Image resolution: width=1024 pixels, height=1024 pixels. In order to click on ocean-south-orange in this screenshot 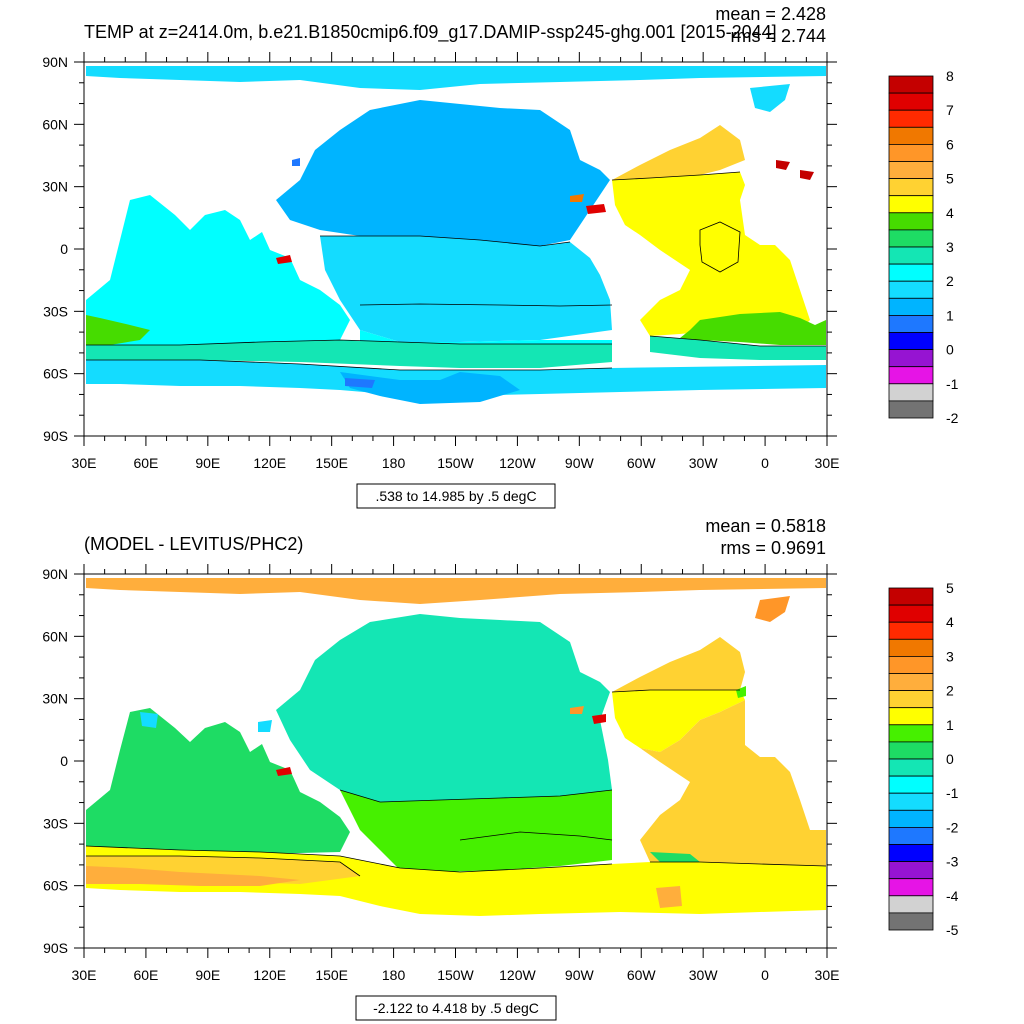, I will do `click(669, 897)`.